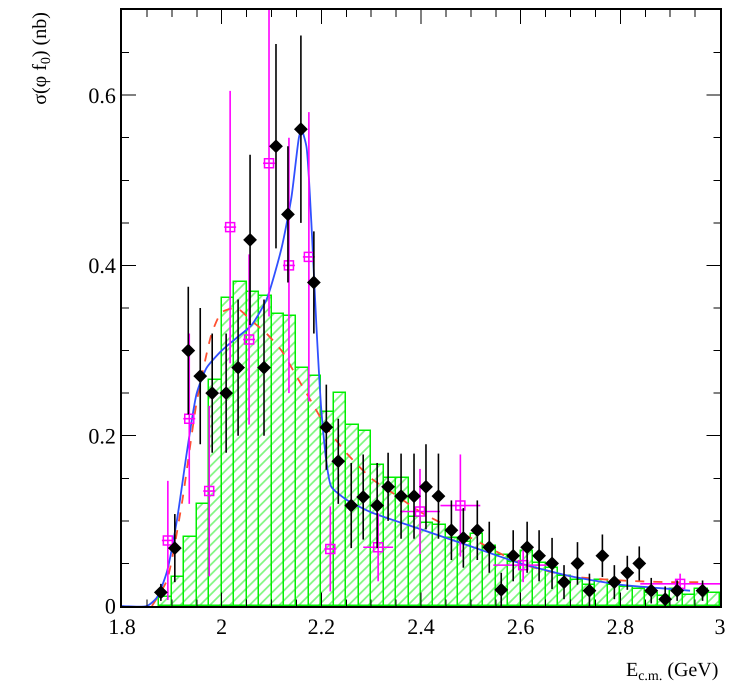 The width and height of the screenshot is (737, 683). What do you see at coordinates (520, 627) in the screenshot?
I see `x-tick-label: 2.6` at bounding box center [520, 627].